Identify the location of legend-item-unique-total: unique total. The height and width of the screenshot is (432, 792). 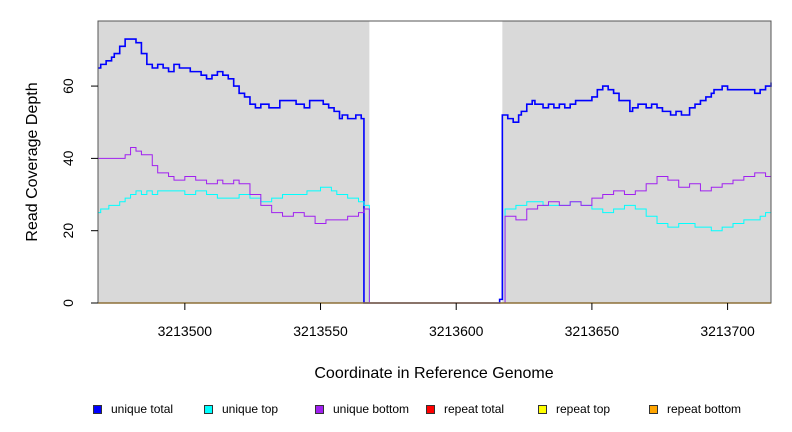
(133, 409).